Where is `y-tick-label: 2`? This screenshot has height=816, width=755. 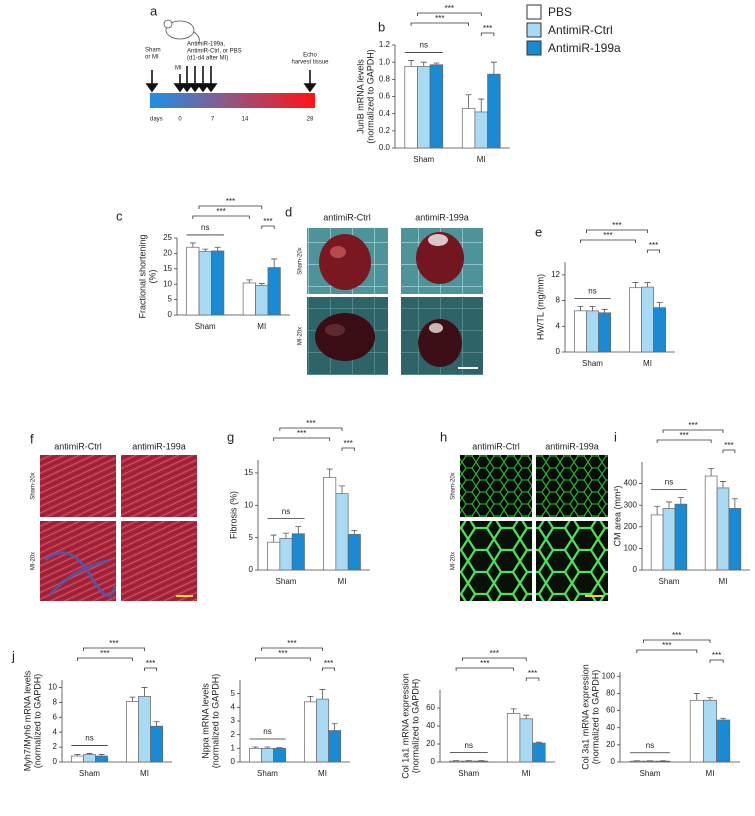 y-tick-label: 2 is located at coordinates (233, 734).